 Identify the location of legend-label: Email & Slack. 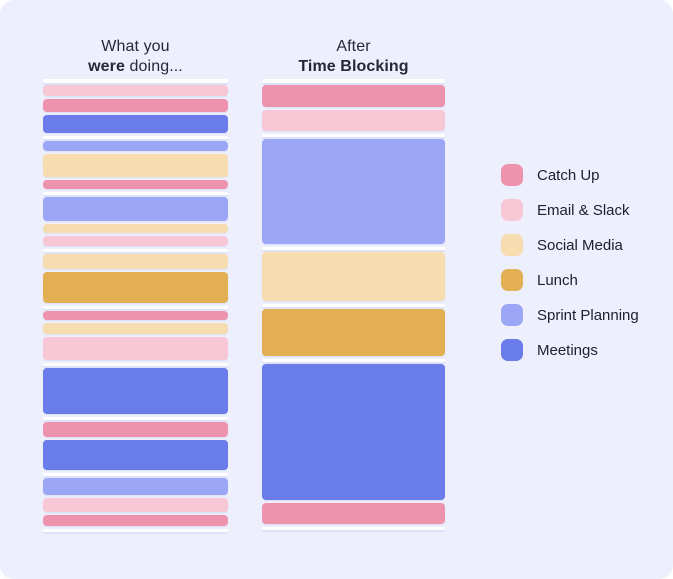
(583, 210).